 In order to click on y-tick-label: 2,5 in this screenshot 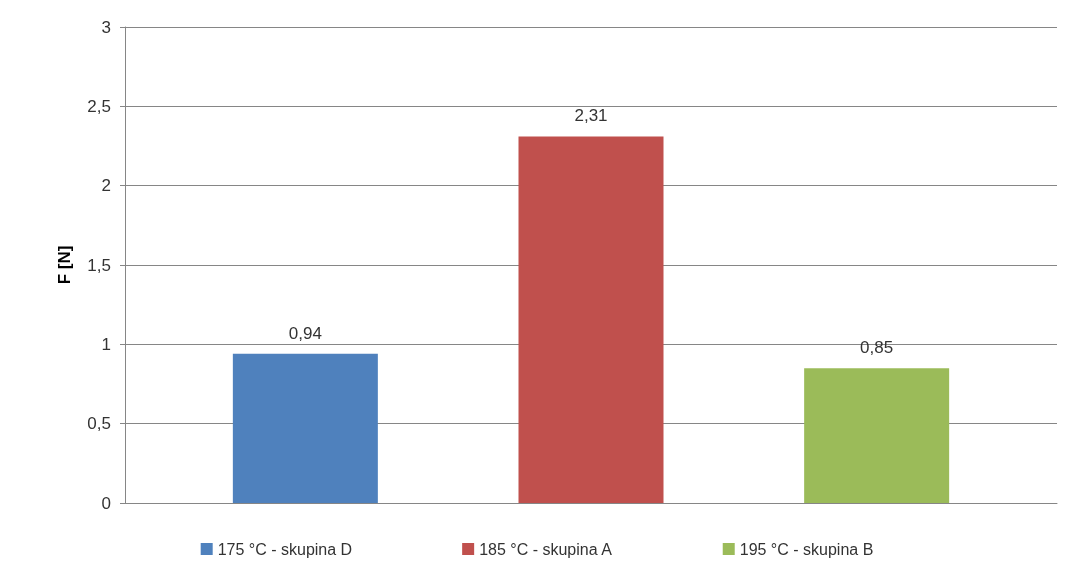, I will do `click(99, 106)`.